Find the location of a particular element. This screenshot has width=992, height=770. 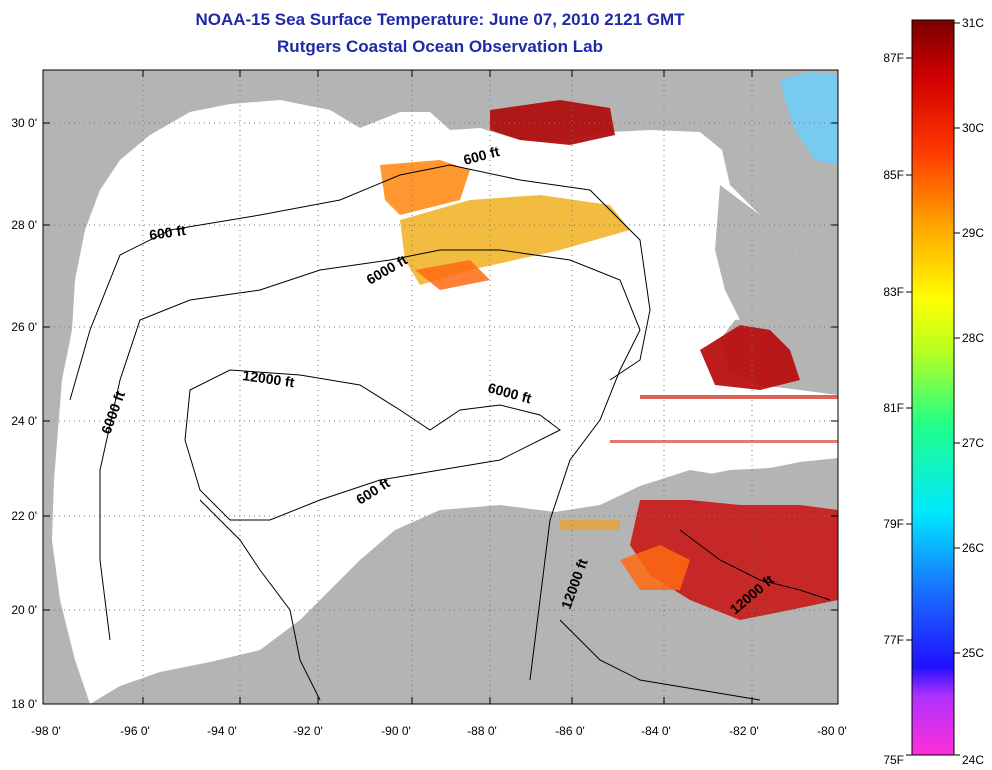

lat-label-18: 18 0' is located at coordinates (24, 704).